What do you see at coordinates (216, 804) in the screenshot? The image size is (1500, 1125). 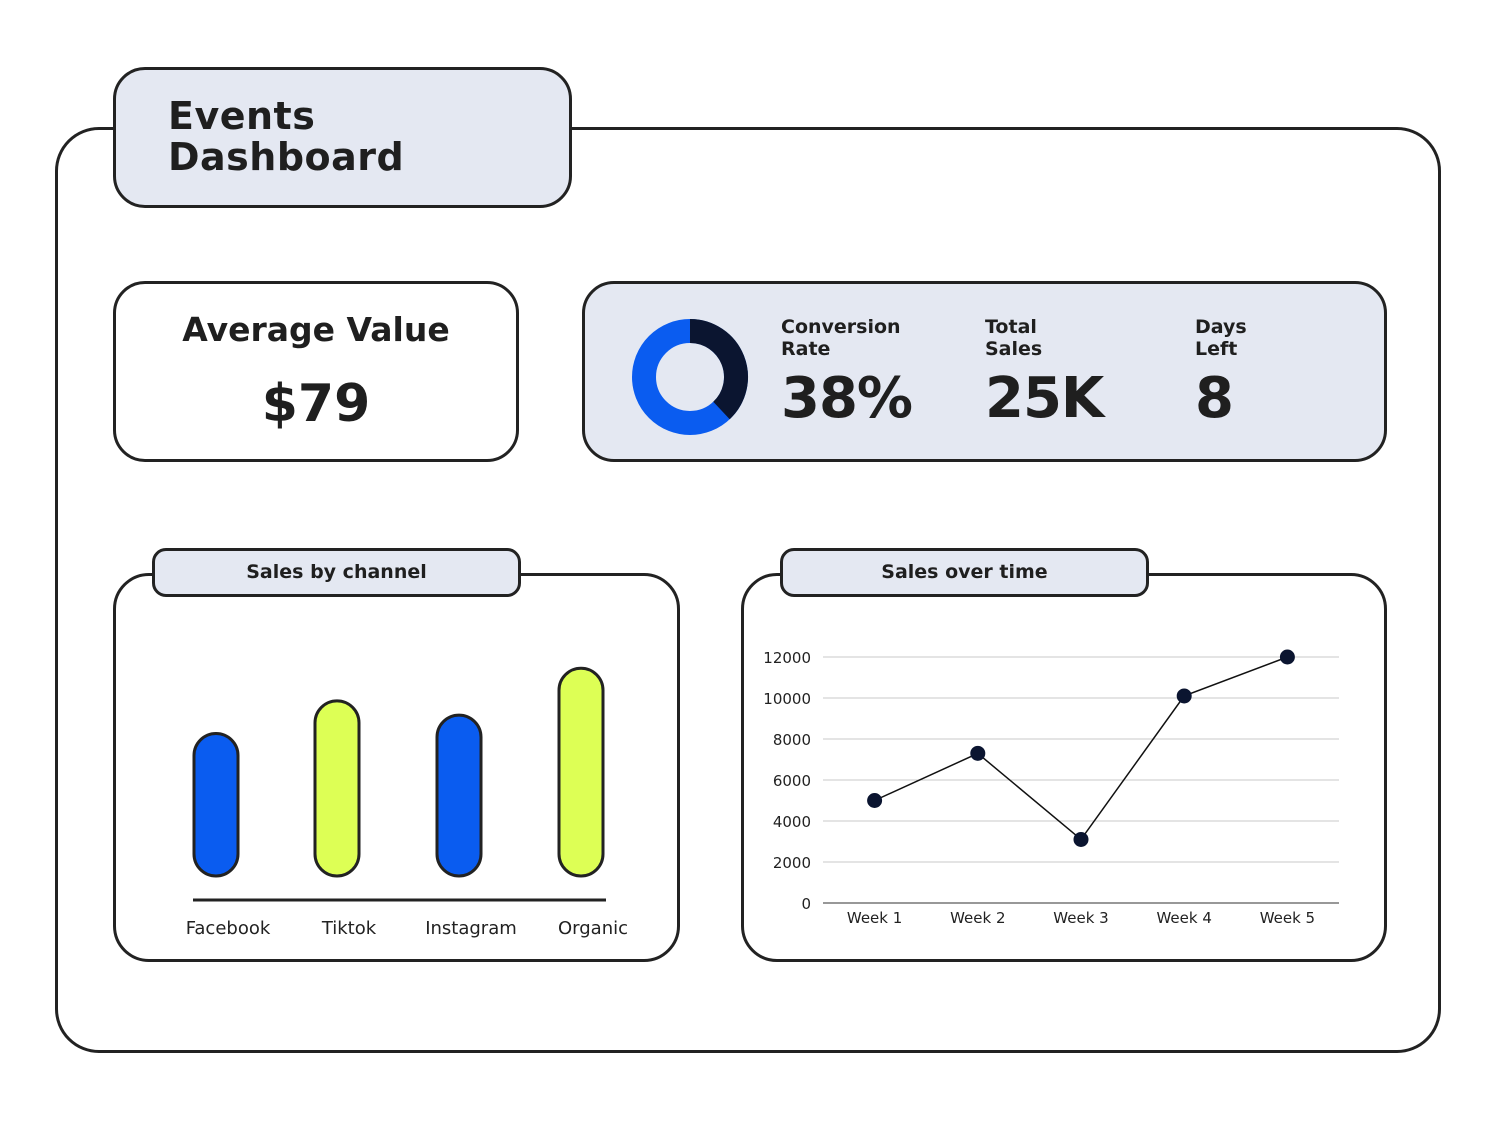 I see `bar-facebook` at bounding box center [216, 804].